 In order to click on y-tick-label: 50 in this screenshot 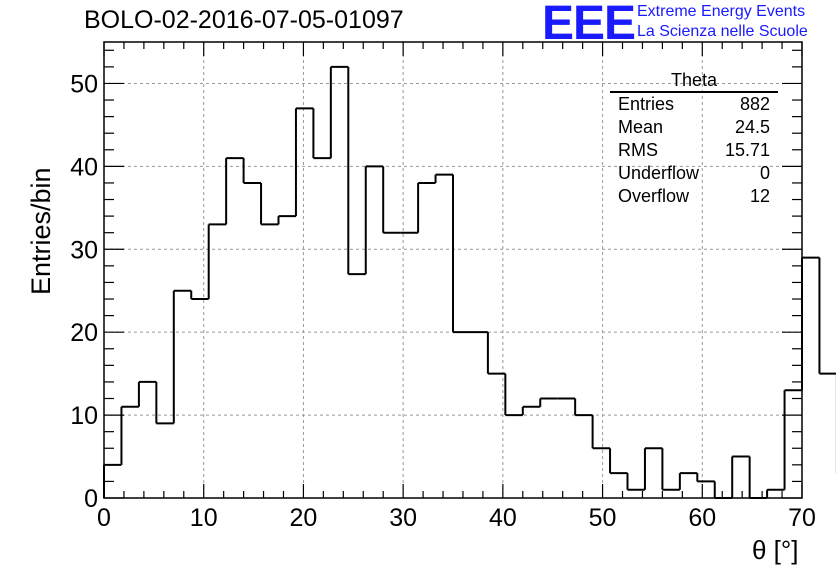, I will do `click(84, 84)`.